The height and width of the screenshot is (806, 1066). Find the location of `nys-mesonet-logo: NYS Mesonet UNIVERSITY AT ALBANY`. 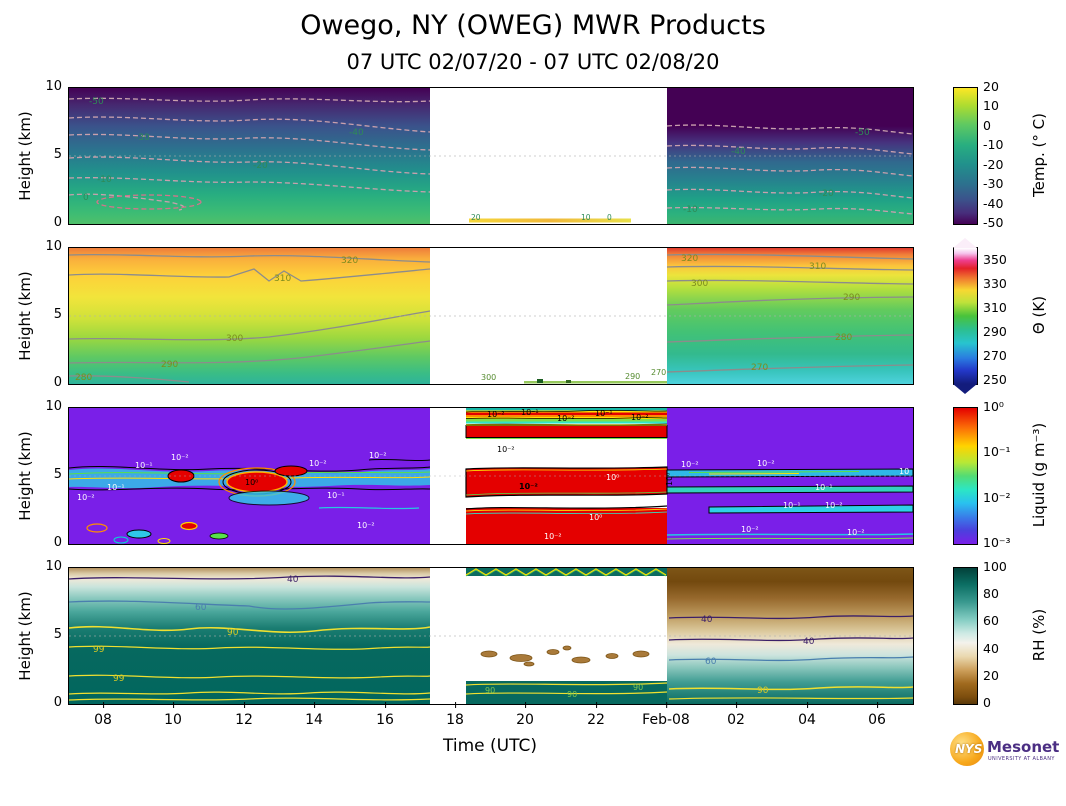

nys-mesonet-logo: NYS Mesonet UNIVERSITY AT ALBANY is located at coordinates (1004, 752).